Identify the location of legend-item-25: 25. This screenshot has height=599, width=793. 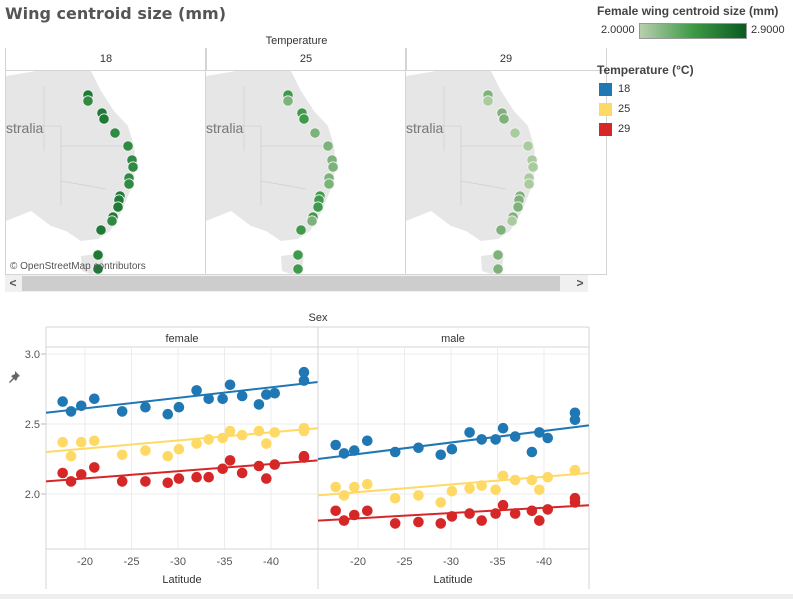
(614, 109).